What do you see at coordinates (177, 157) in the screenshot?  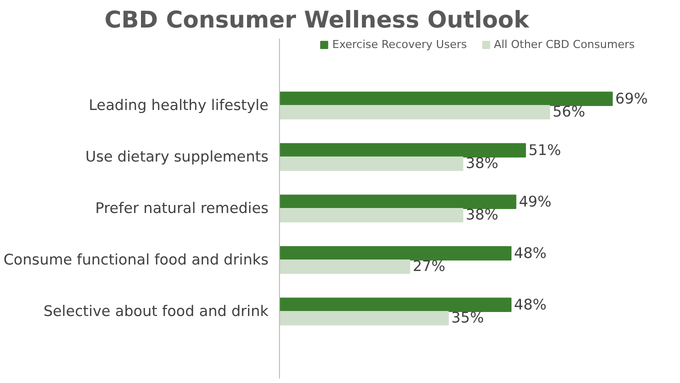 I see `y-tick-label: Use dietary supplements` at bounding box center [177, 157].